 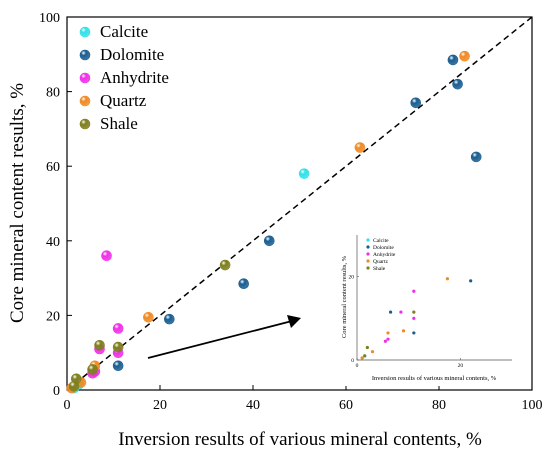 What do you see at coordinates (119, 123) in the screenshot?
I see `legend-label-shale: Shale` at bounding box center [119, 123].